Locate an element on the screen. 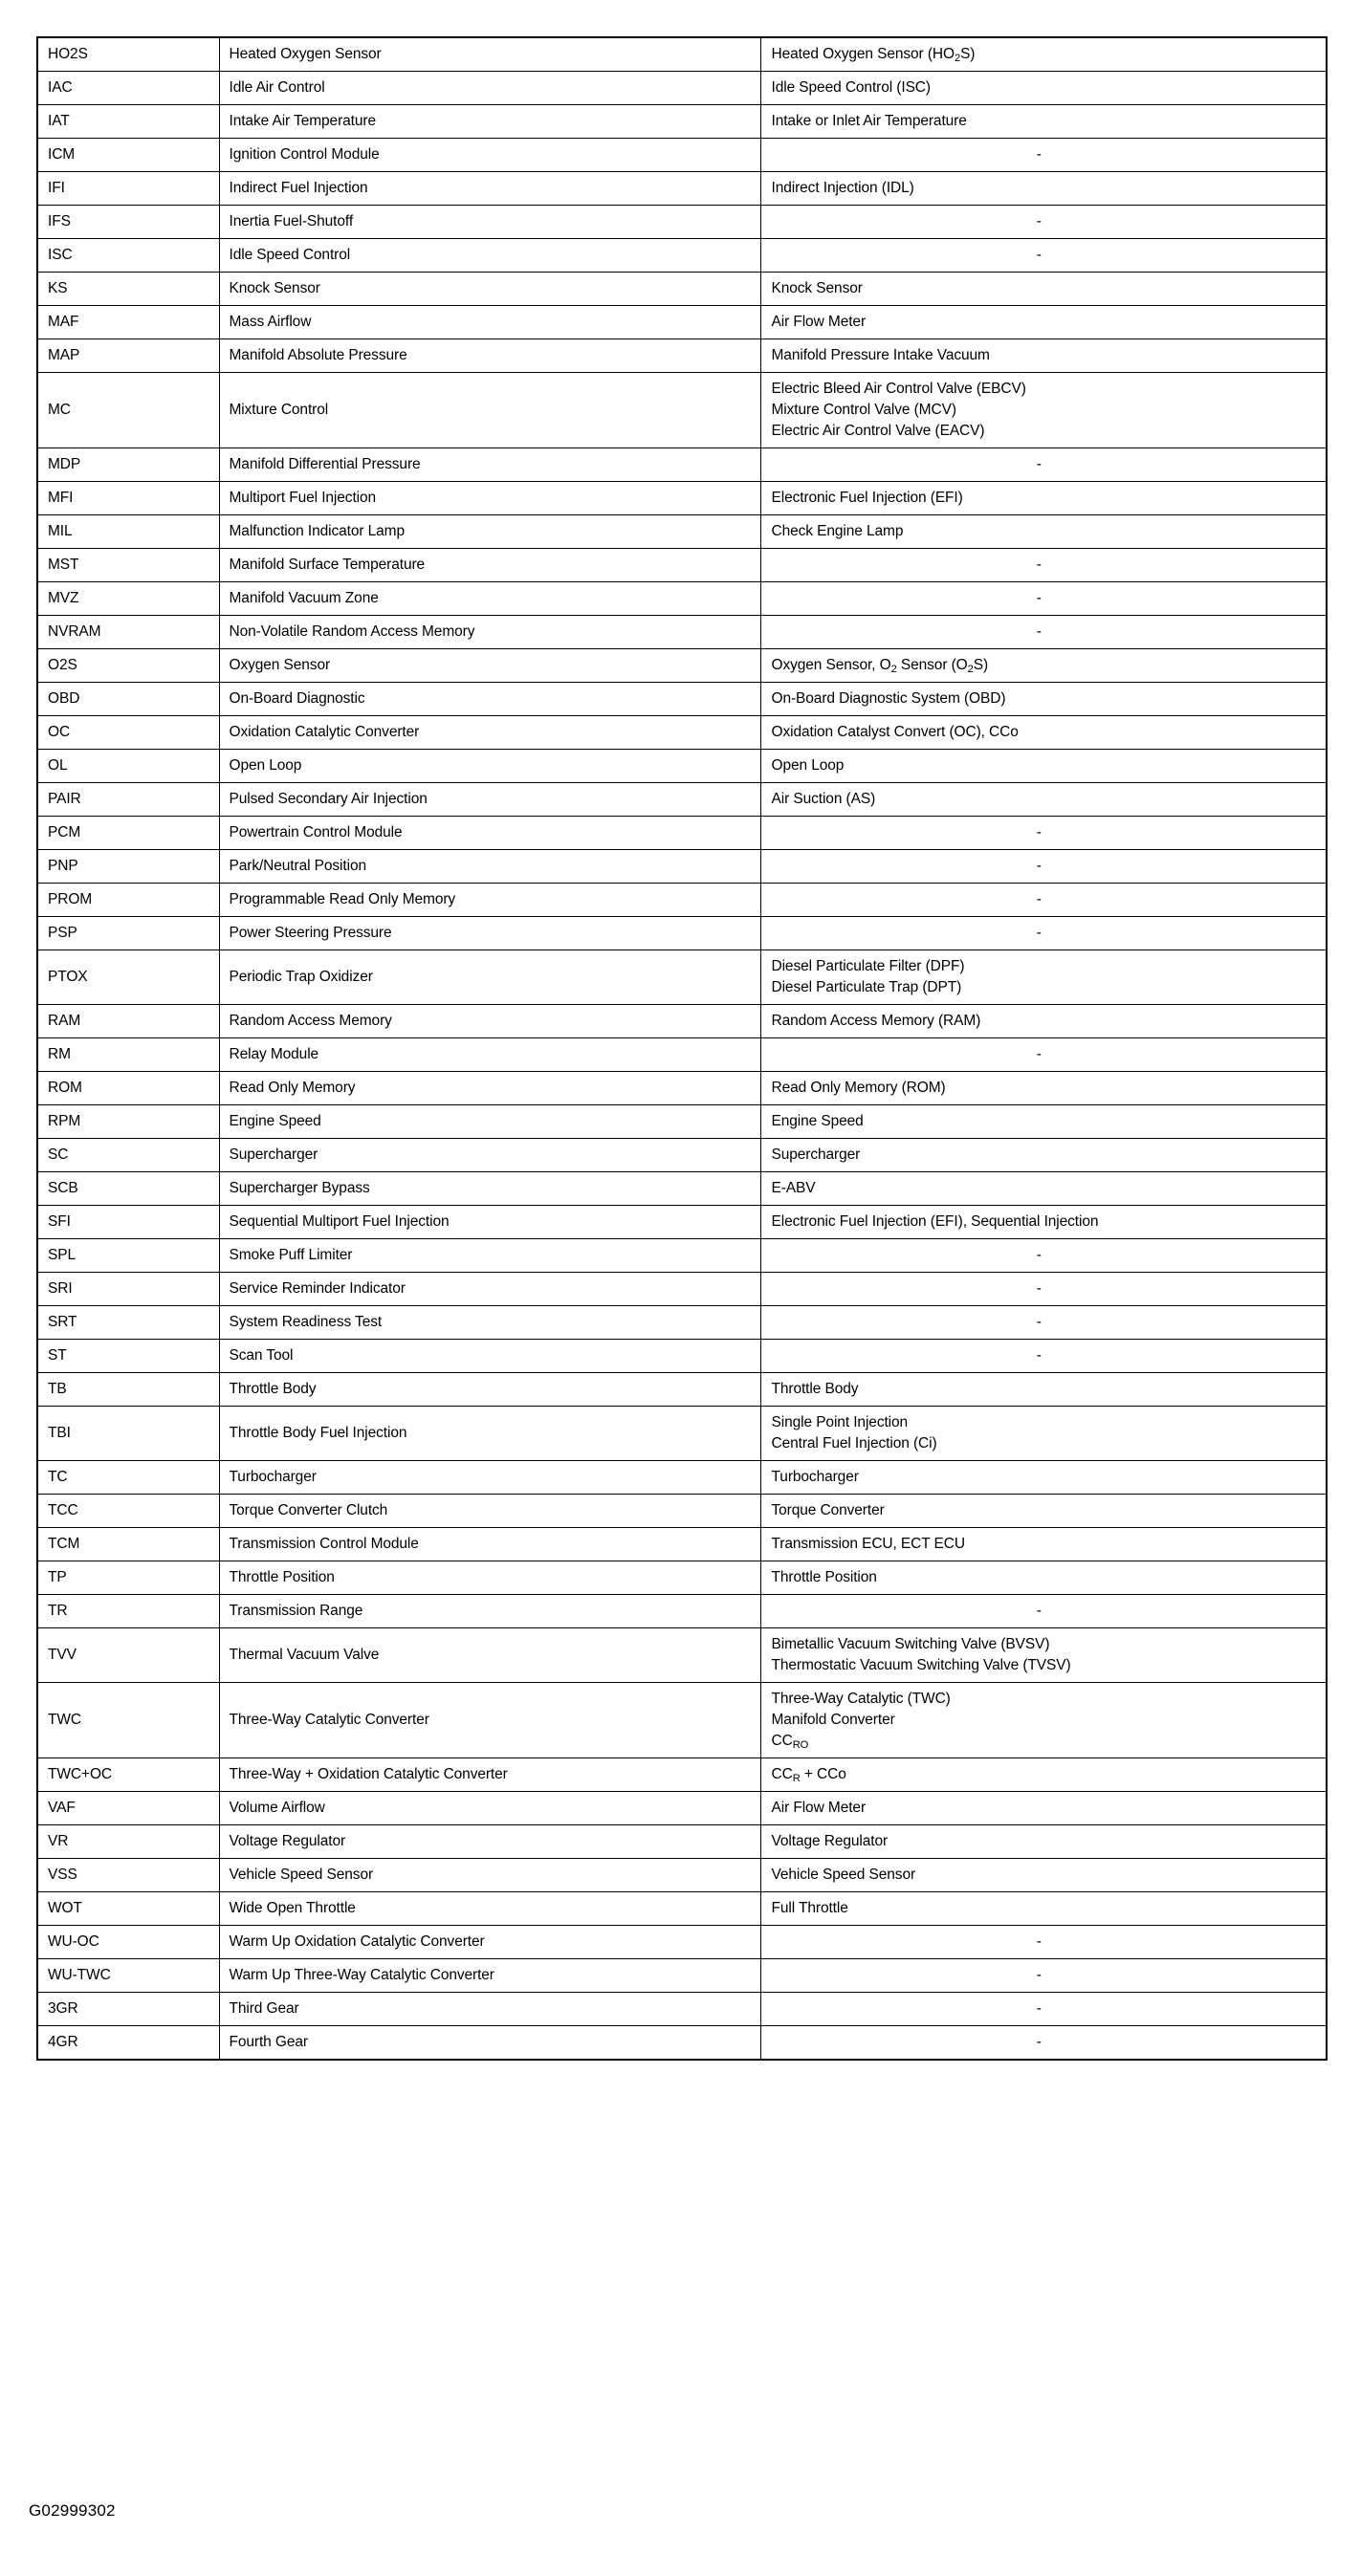 This screenshot has height=2576, width=1361. cell-alternate-term: Idle Speed Control (ISC) is located at coordinates (1043, 88).